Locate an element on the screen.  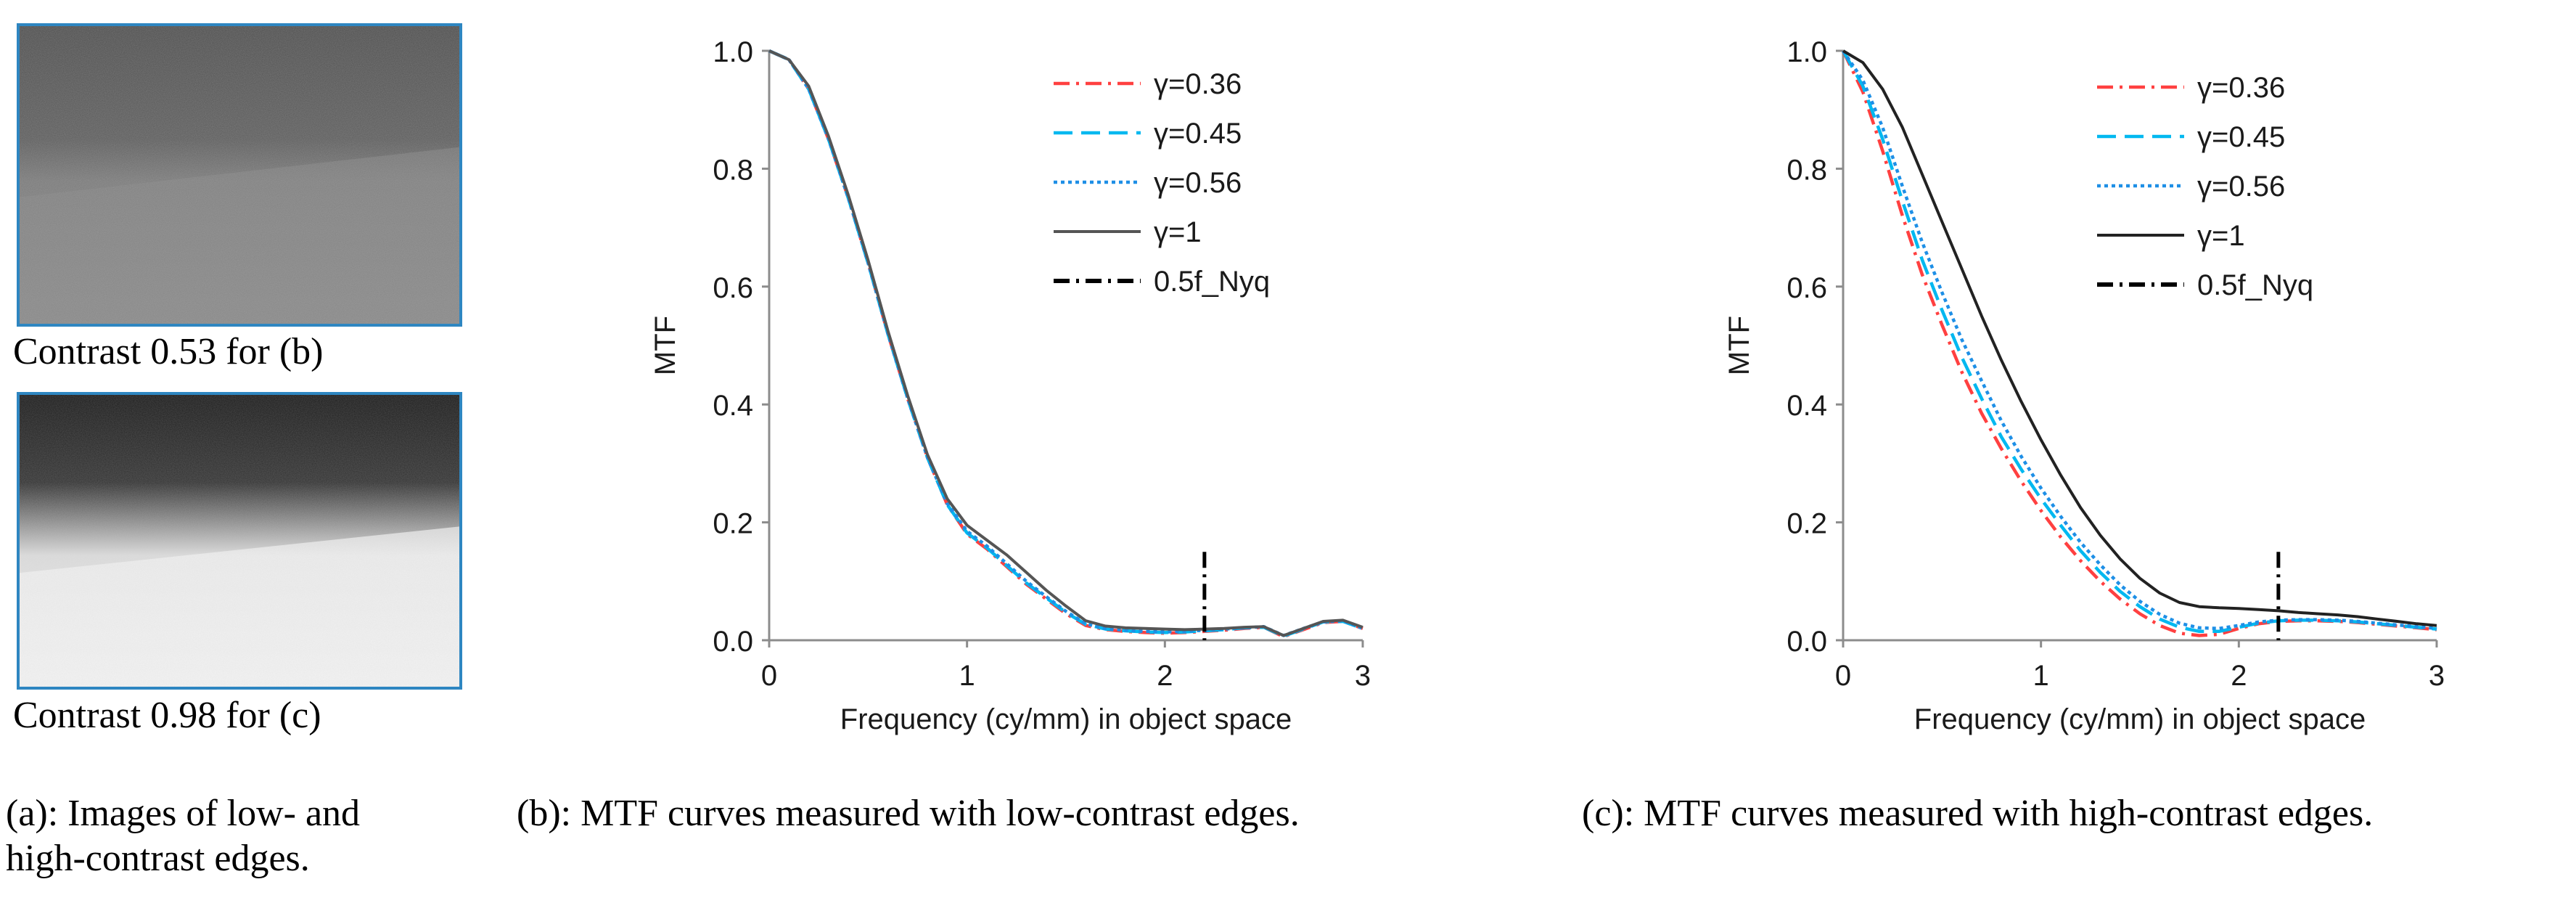
chart-b-y-tick-label: 0.8 is located at coordinates (733, 170).